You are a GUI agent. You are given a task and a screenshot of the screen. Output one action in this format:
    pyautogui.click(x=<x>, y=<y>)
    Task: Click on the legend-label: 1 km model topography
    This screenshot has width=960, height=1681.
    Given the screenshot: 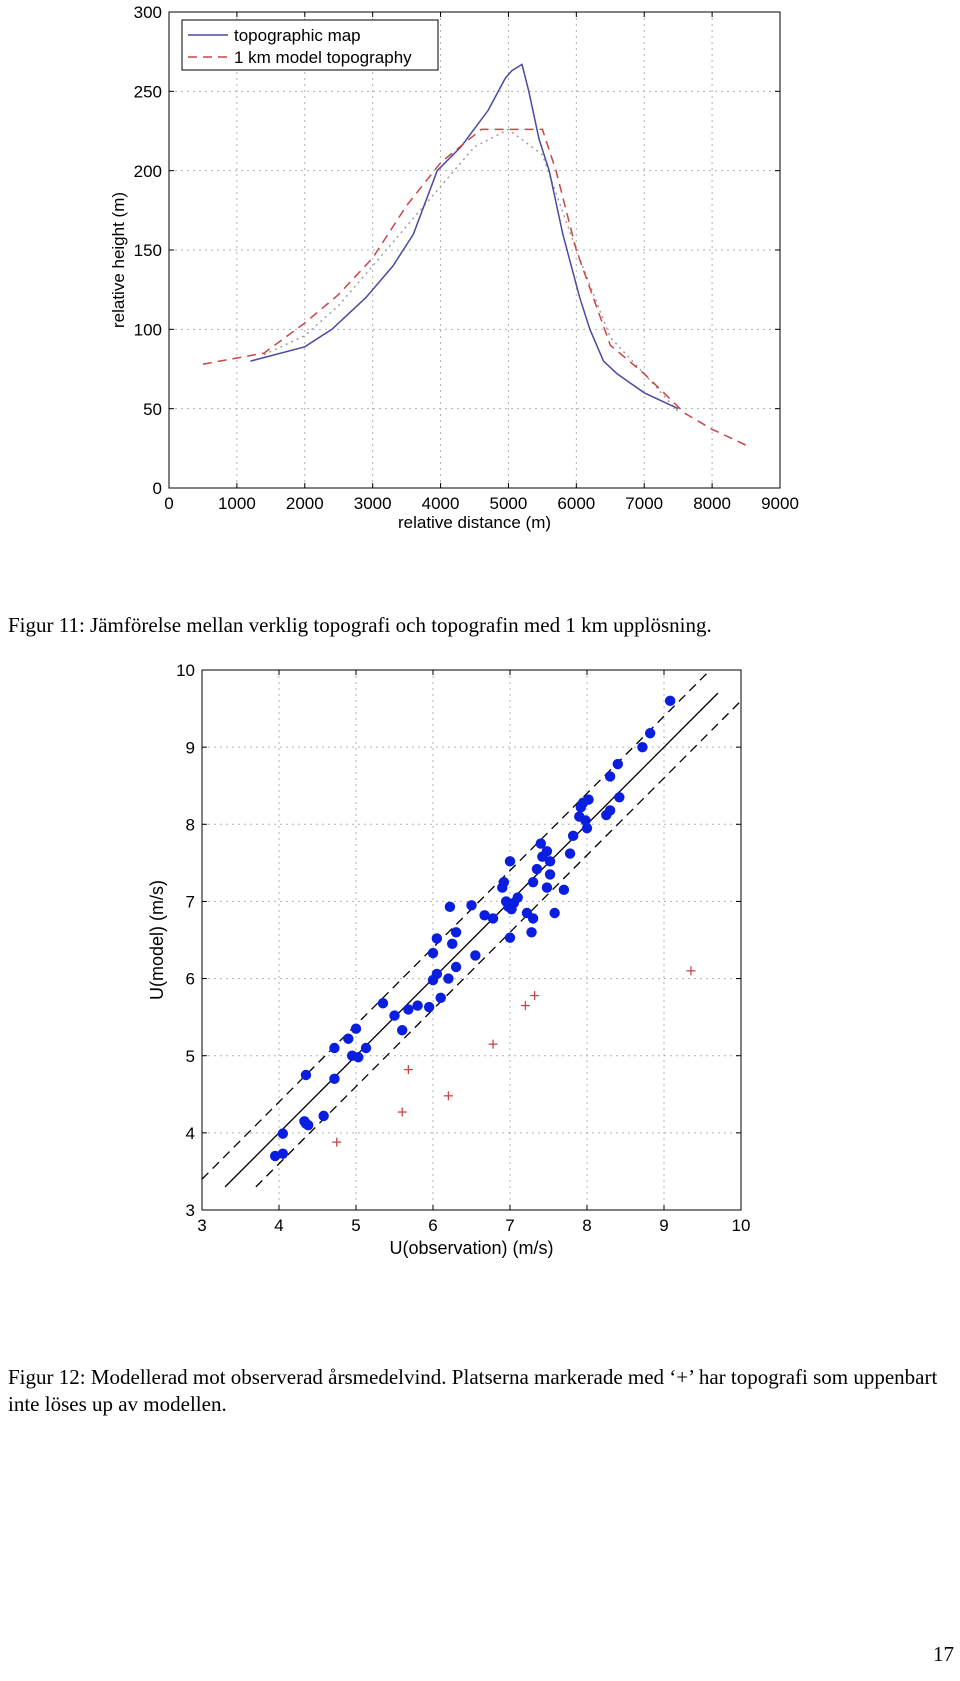 What is the action you would take?
    pyautogui.click(x=323, y=57)
    